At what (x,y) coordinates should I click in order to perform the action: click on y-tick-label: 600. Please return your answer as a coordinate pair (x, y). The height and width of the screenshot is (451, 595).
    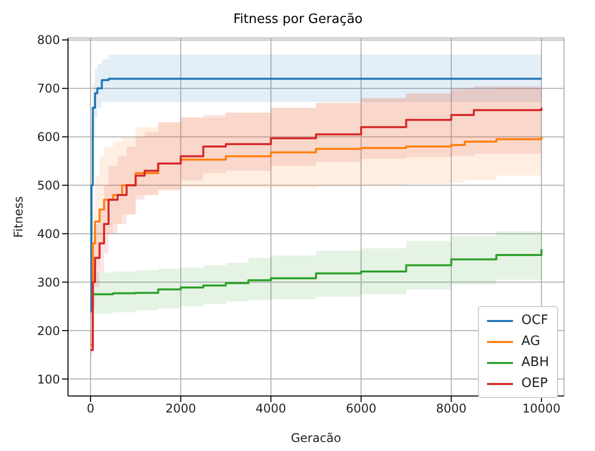
    Looking at the image, I should click on (48, 137).